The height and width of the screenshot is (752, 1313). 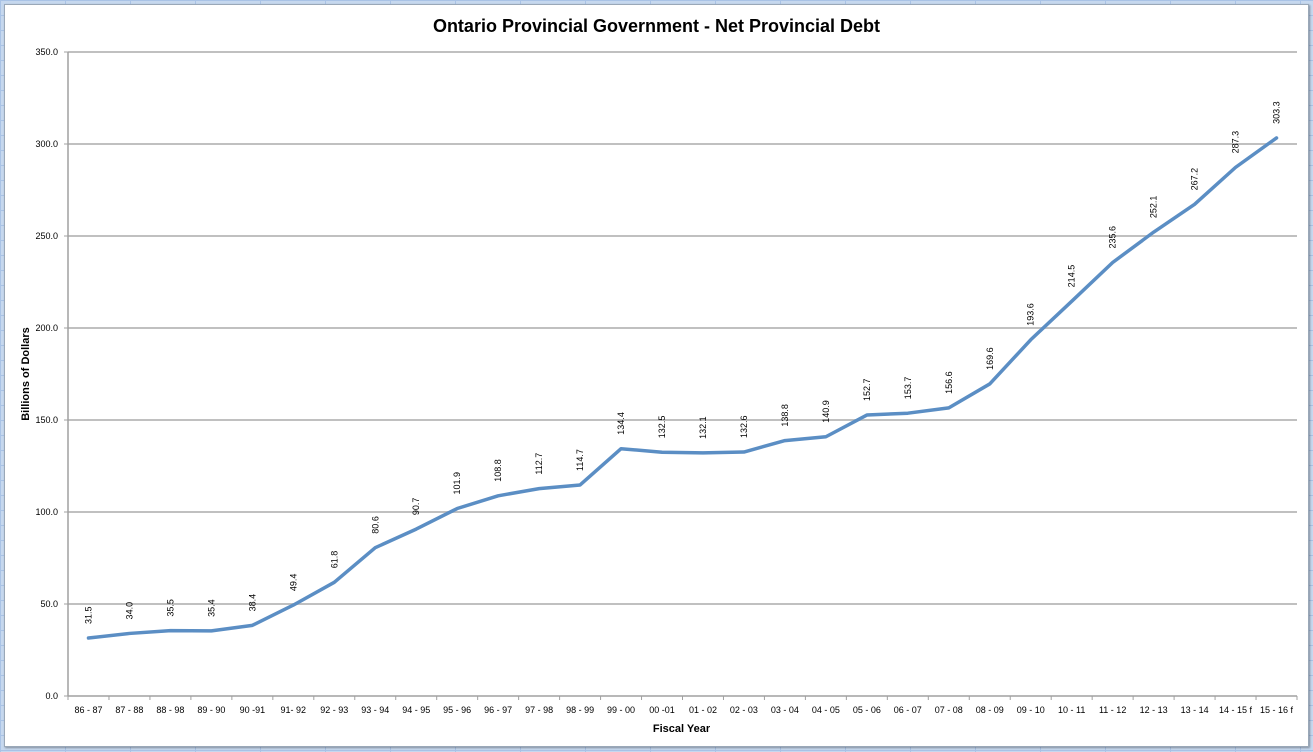 What do you see at coordinates (1071, 710) in the screenshot?
I see `x-tick-label: 10 - 11` at bounding box center [1071, 710].